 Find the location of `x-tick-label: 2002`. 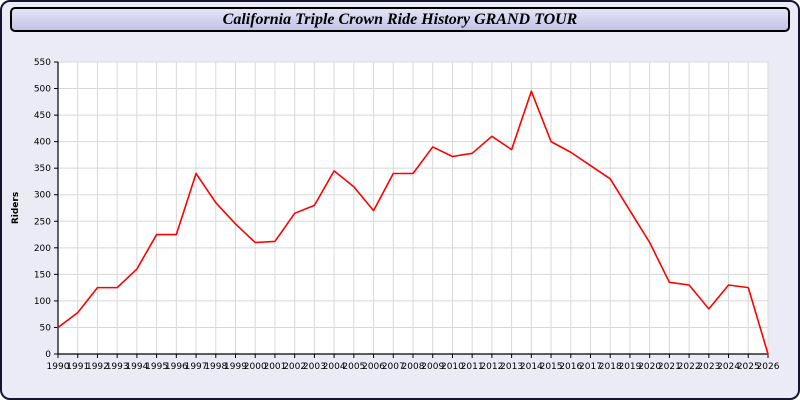

x-tick-label: 2002 is located at coordinates (294, 367).